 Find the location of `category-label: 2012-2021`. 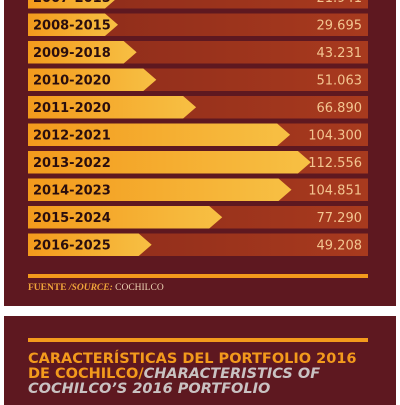

category-label: 2012-2021 is located at coordinates (72, 135).